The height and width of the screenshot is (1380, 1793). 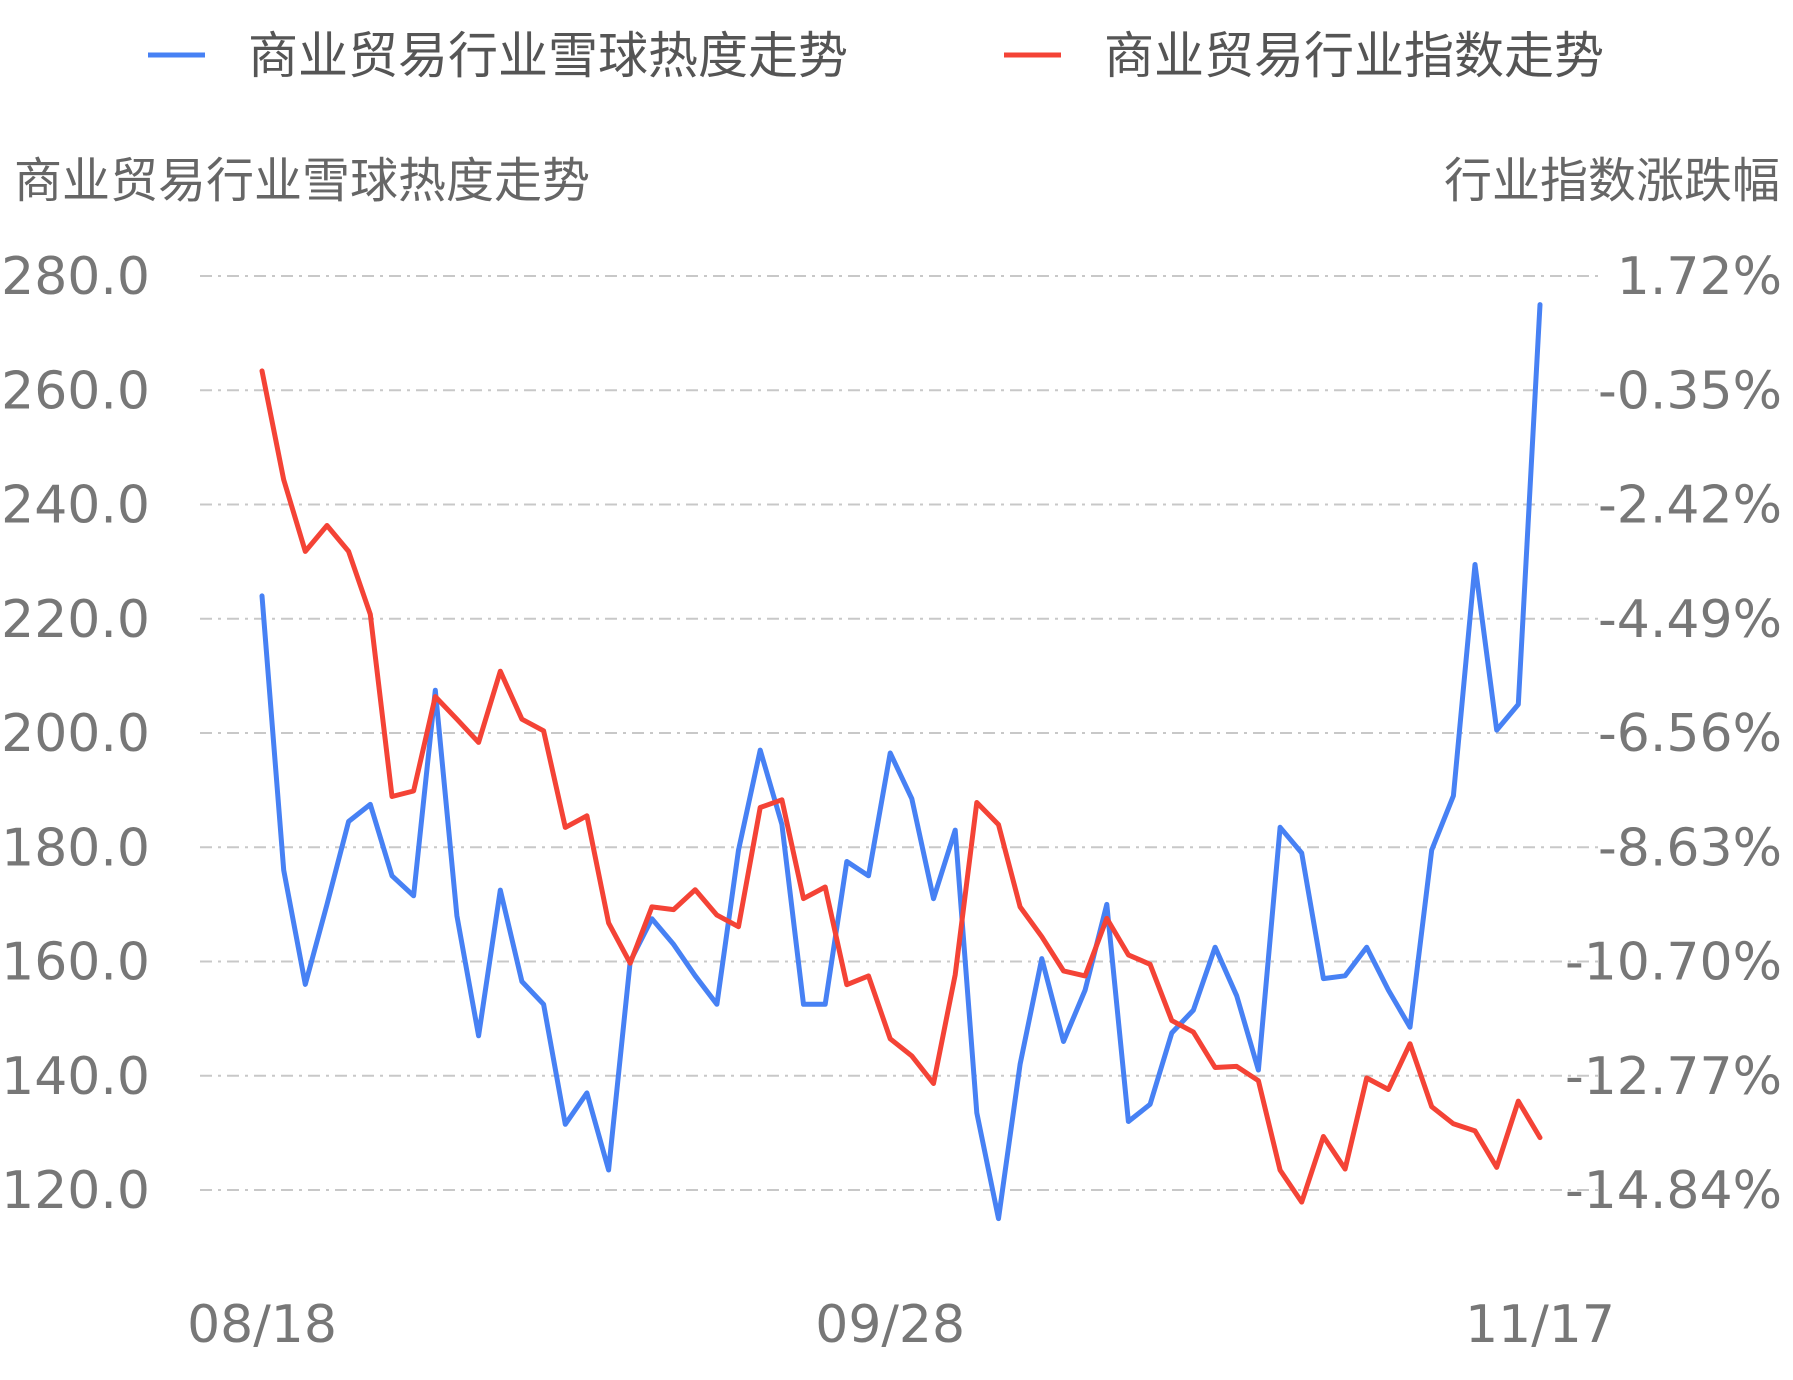 What do you see at coordinates (75, 848) in the screenshot?
I see `left-tick-label: 180.0` at bounding box center [75, 848].